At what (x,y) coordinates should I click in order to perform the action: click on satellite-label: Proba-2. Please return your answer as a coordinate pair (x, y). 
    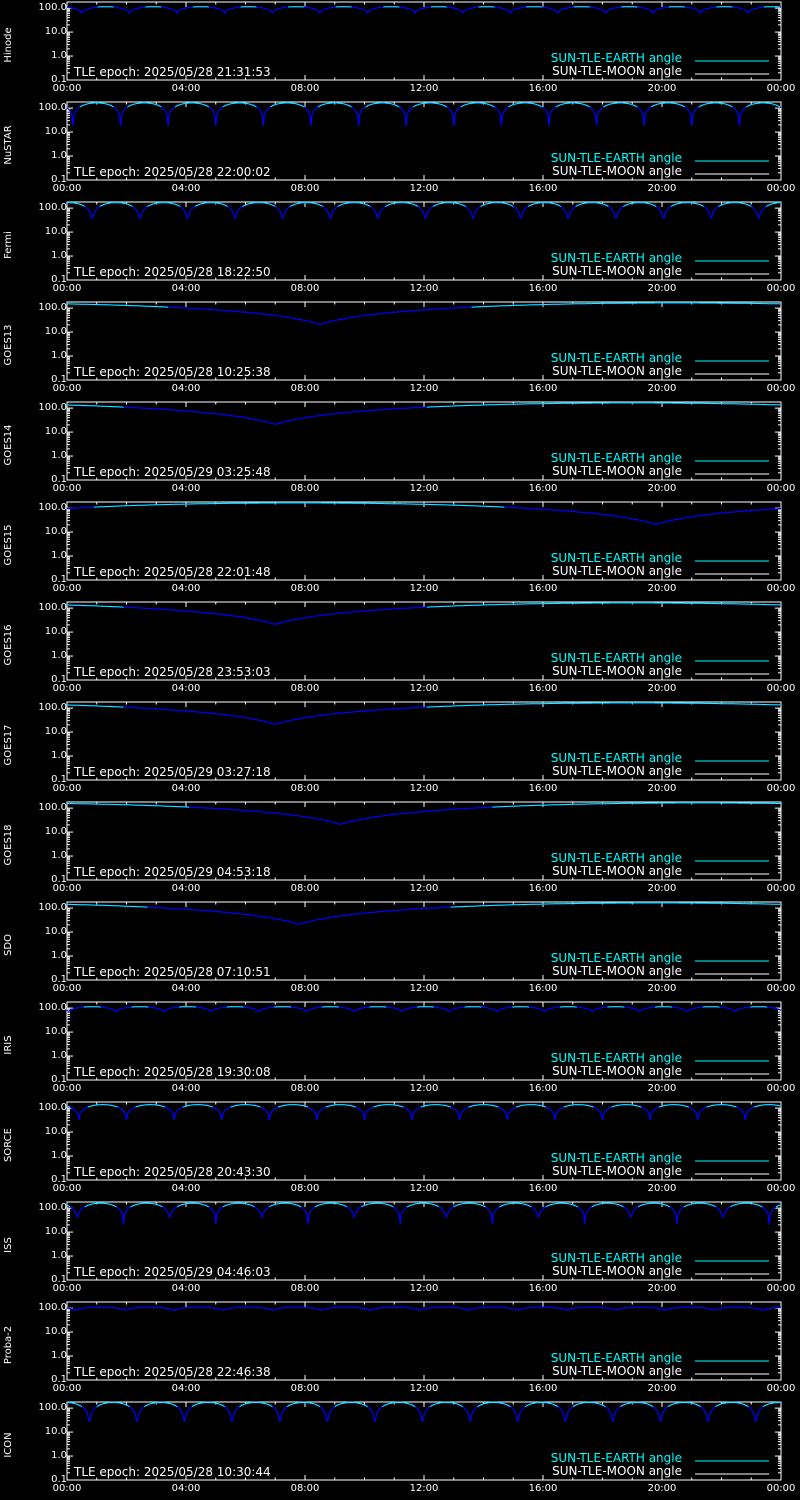
    Looking at the image, I should click on (9, 1345).